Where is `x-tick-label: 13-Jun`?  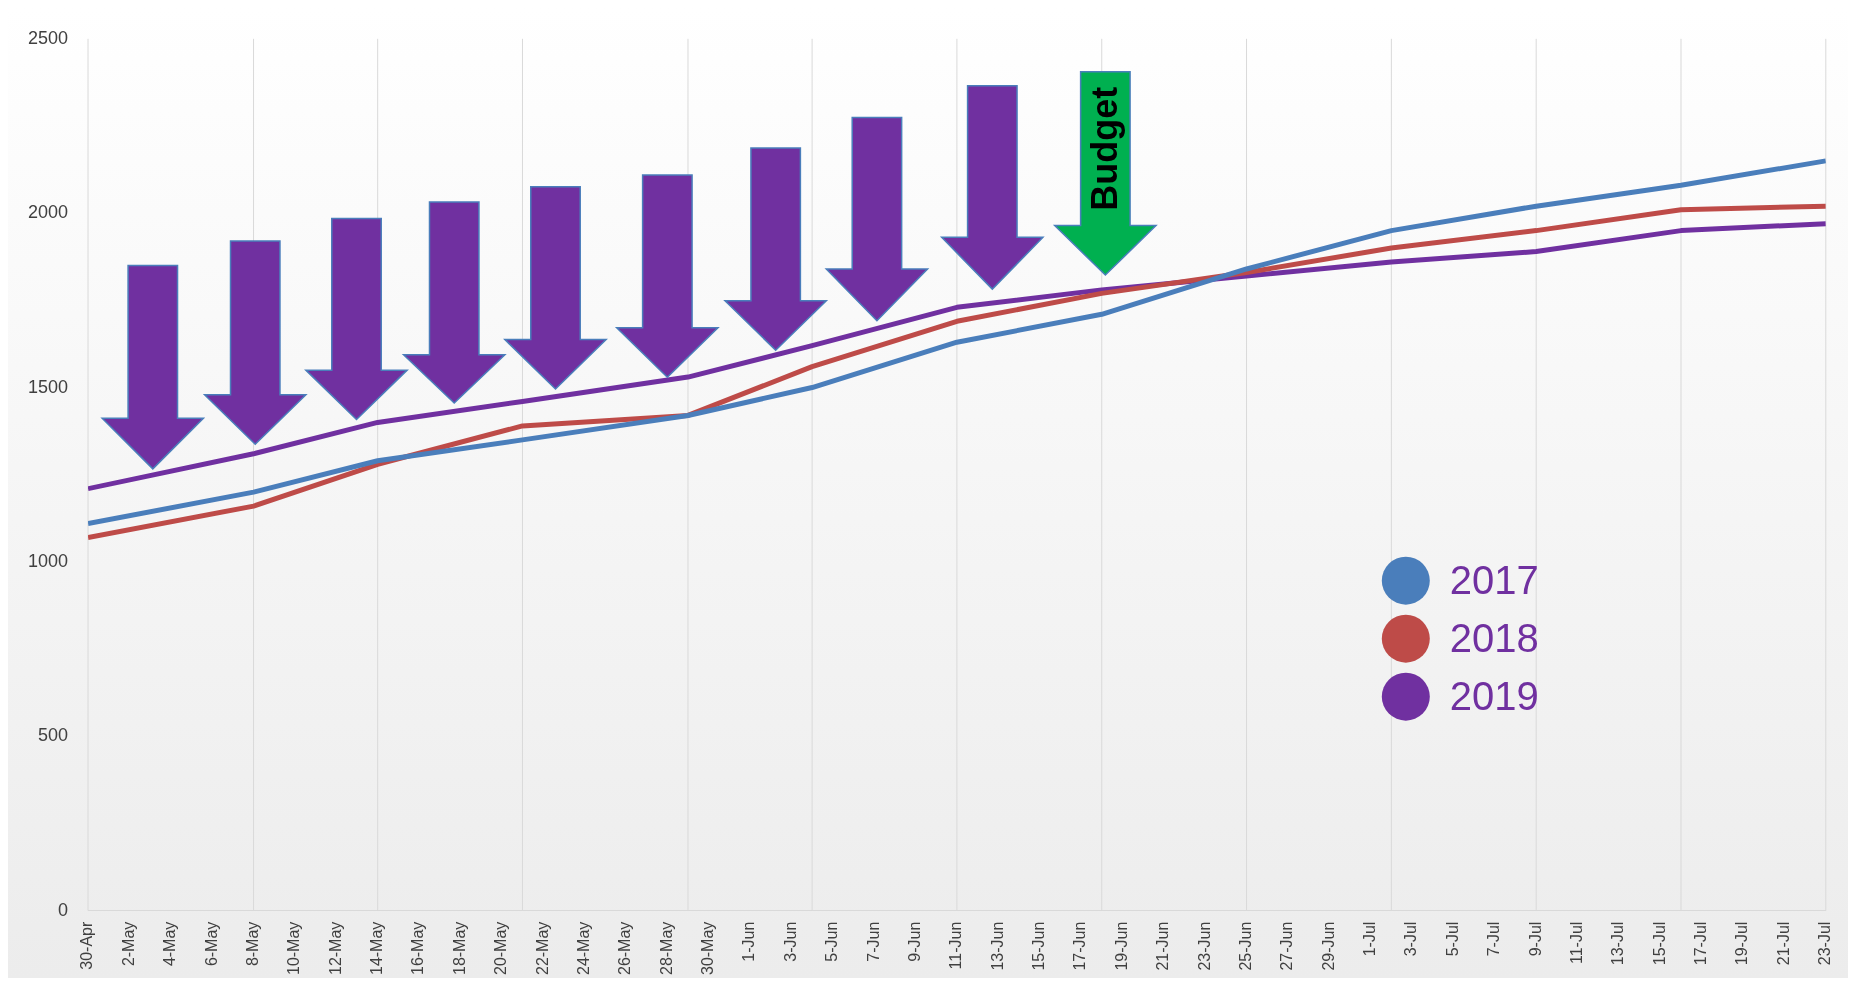 x-tick-label: 13-Jun is located at coordinates (997, 946).